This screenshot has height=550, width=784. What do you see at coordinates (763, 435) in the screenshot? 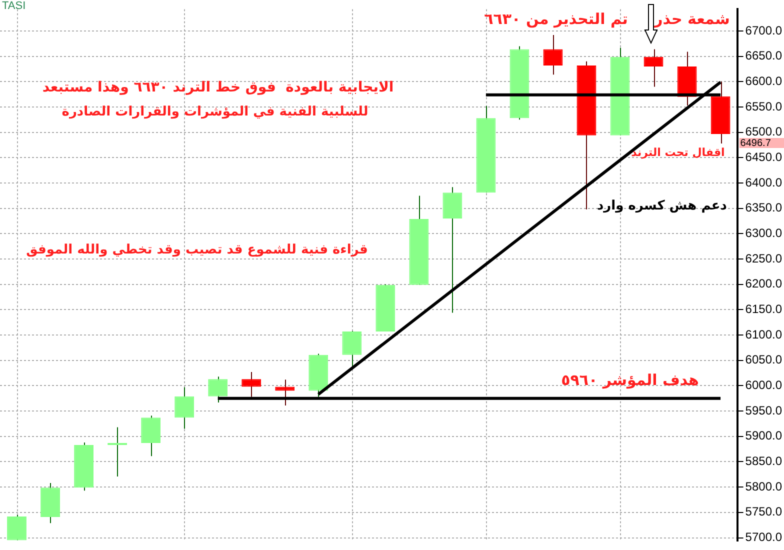
I see `y-tick-label: 5900.0` at bounding box center [763, 435].